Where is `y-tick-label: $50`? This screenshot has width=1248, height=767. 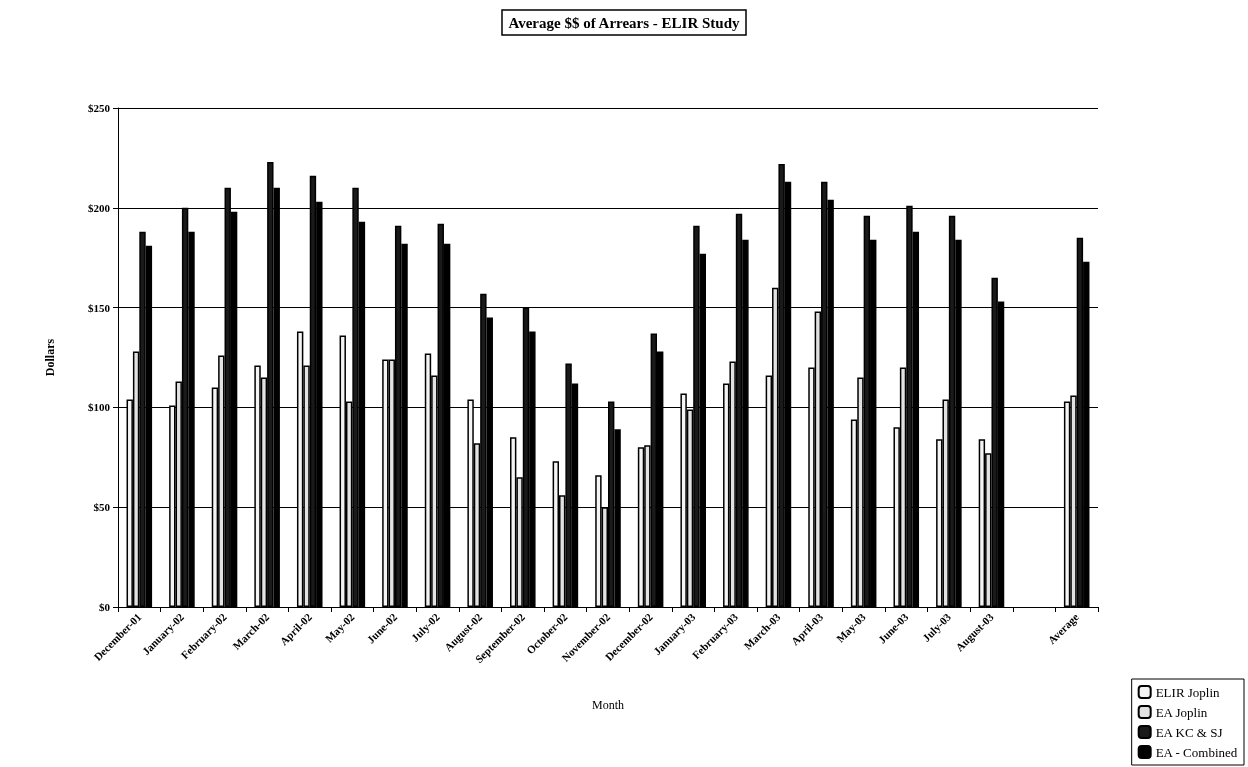 y-tick-label: $50 is located at coordinates (102, 507).